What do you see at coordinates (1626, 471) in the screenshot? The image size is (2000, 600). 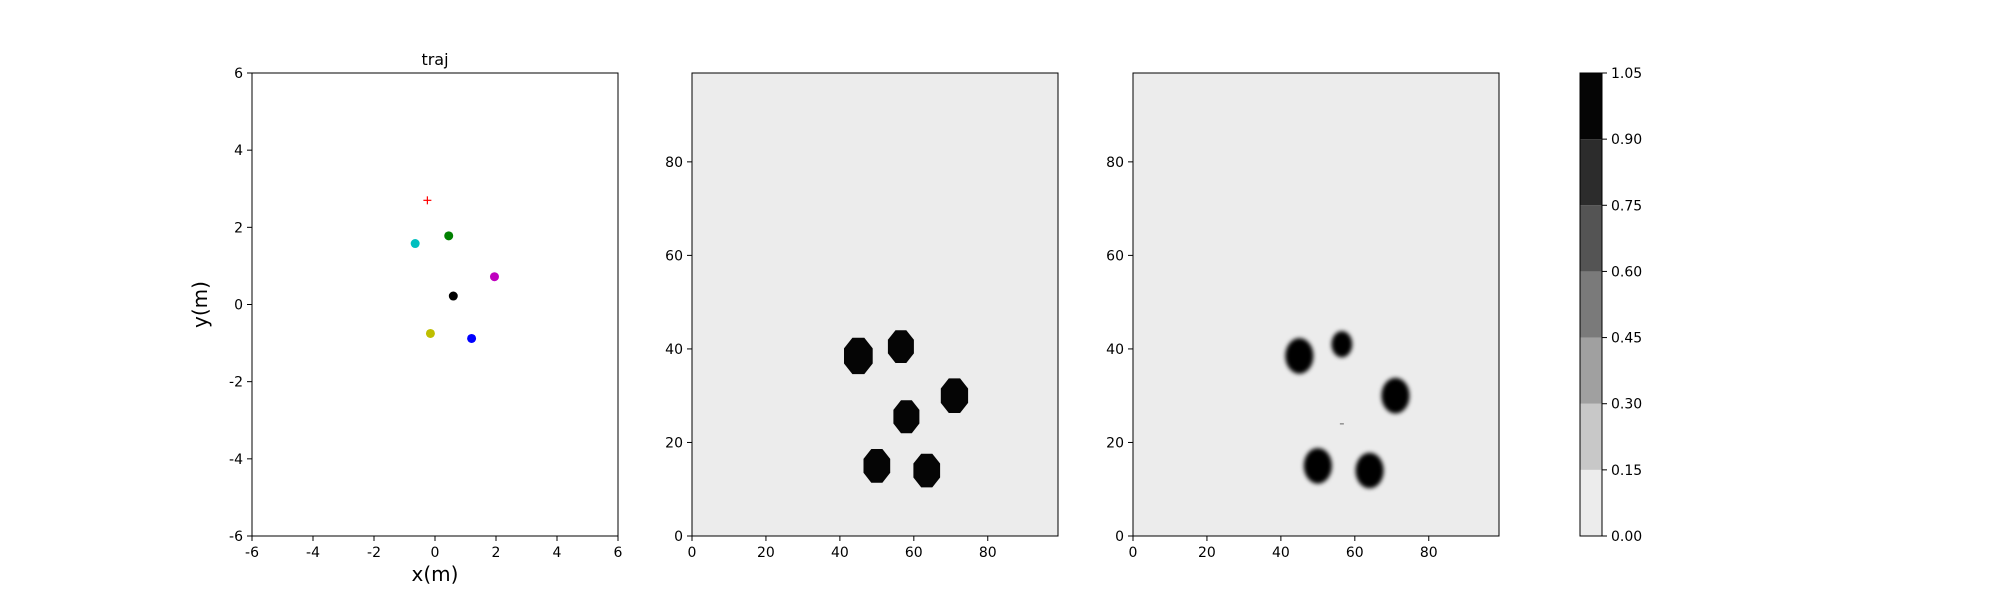 I see `colorbar-tick-label: 0.15` at bounding box center [1626, 471].